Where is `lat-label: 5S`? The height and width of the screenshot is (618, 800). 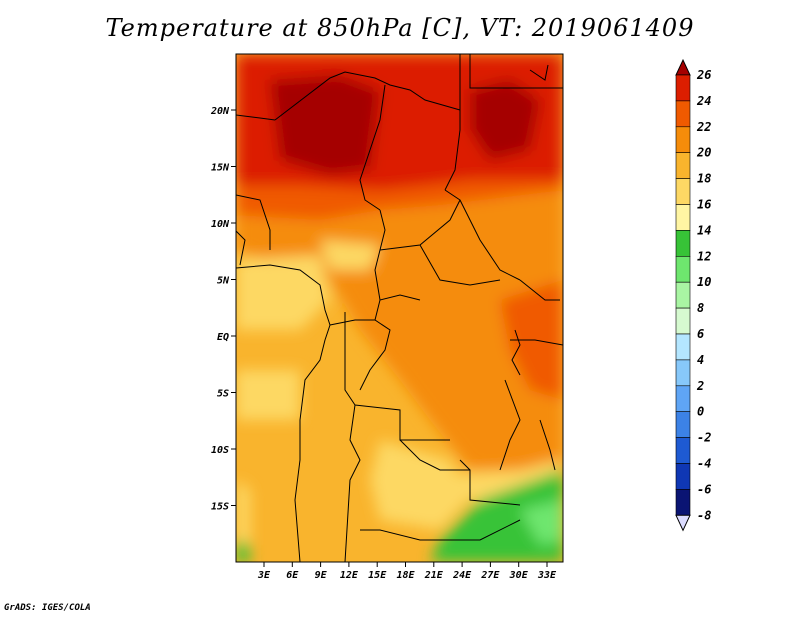
lat-label: 5S is located at coordinates (223, 394).